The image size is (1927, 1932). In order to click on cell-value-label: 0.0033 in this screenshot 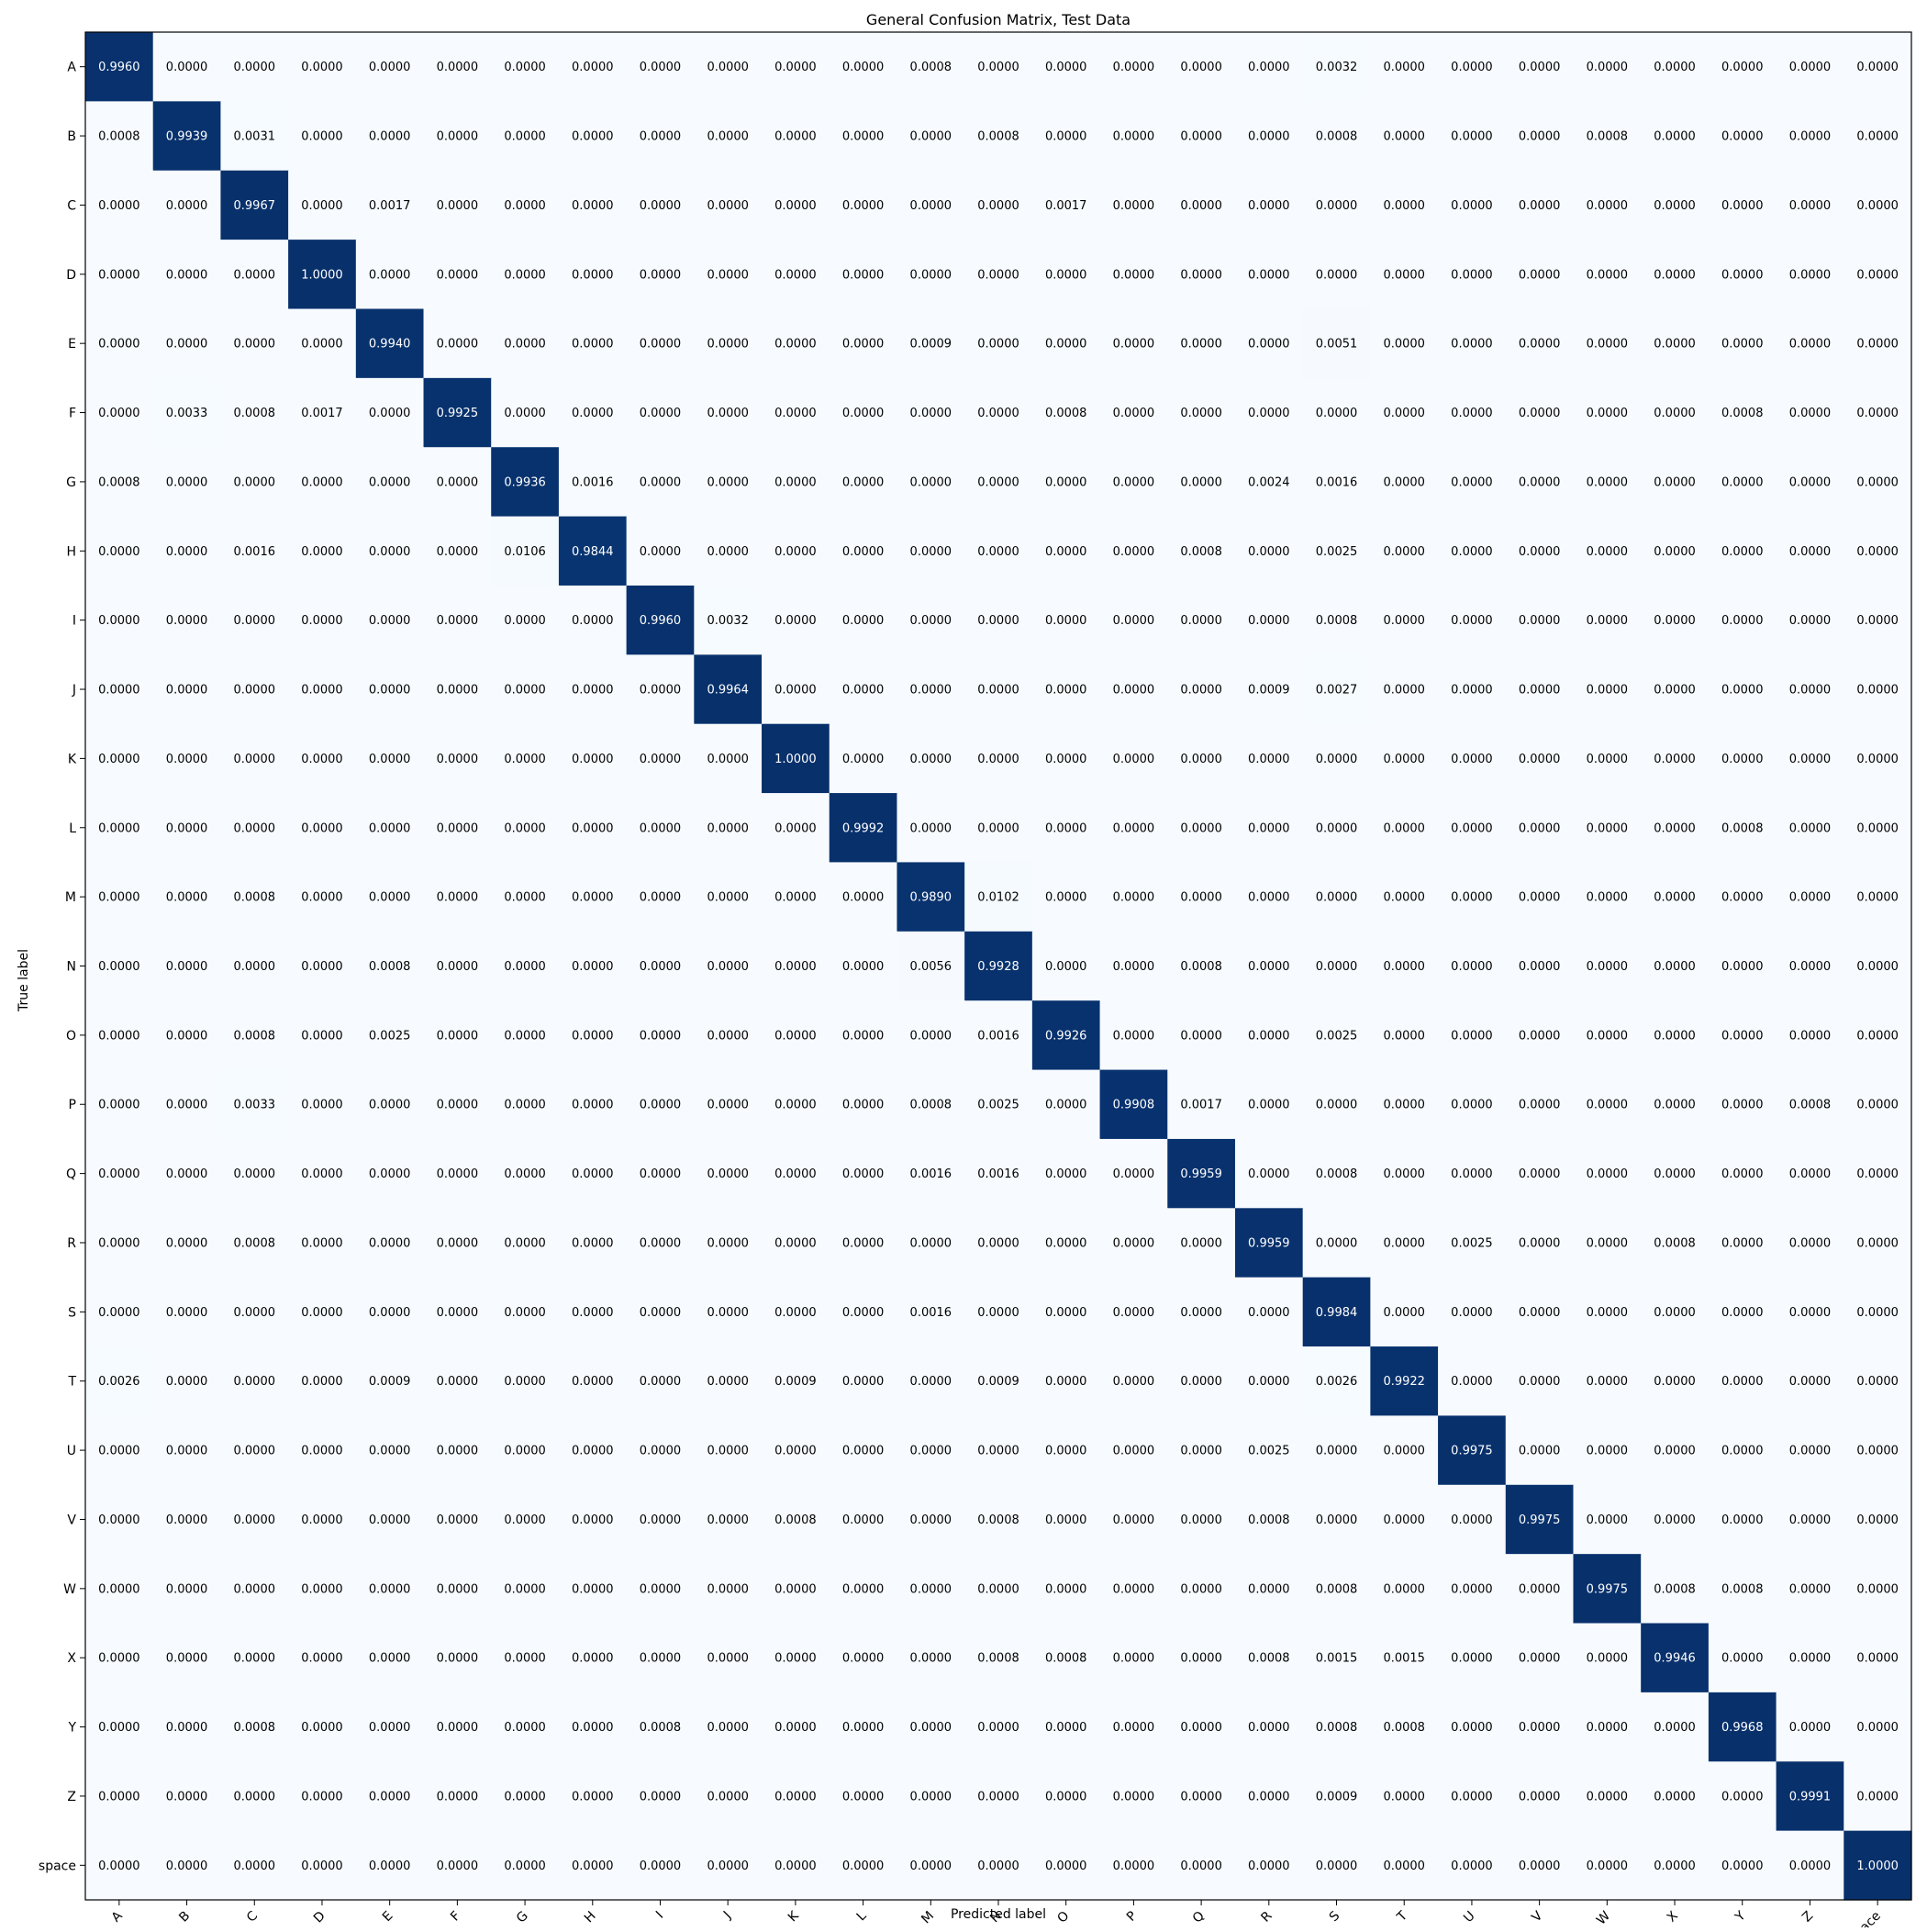, I will do `click(187, 413)`.